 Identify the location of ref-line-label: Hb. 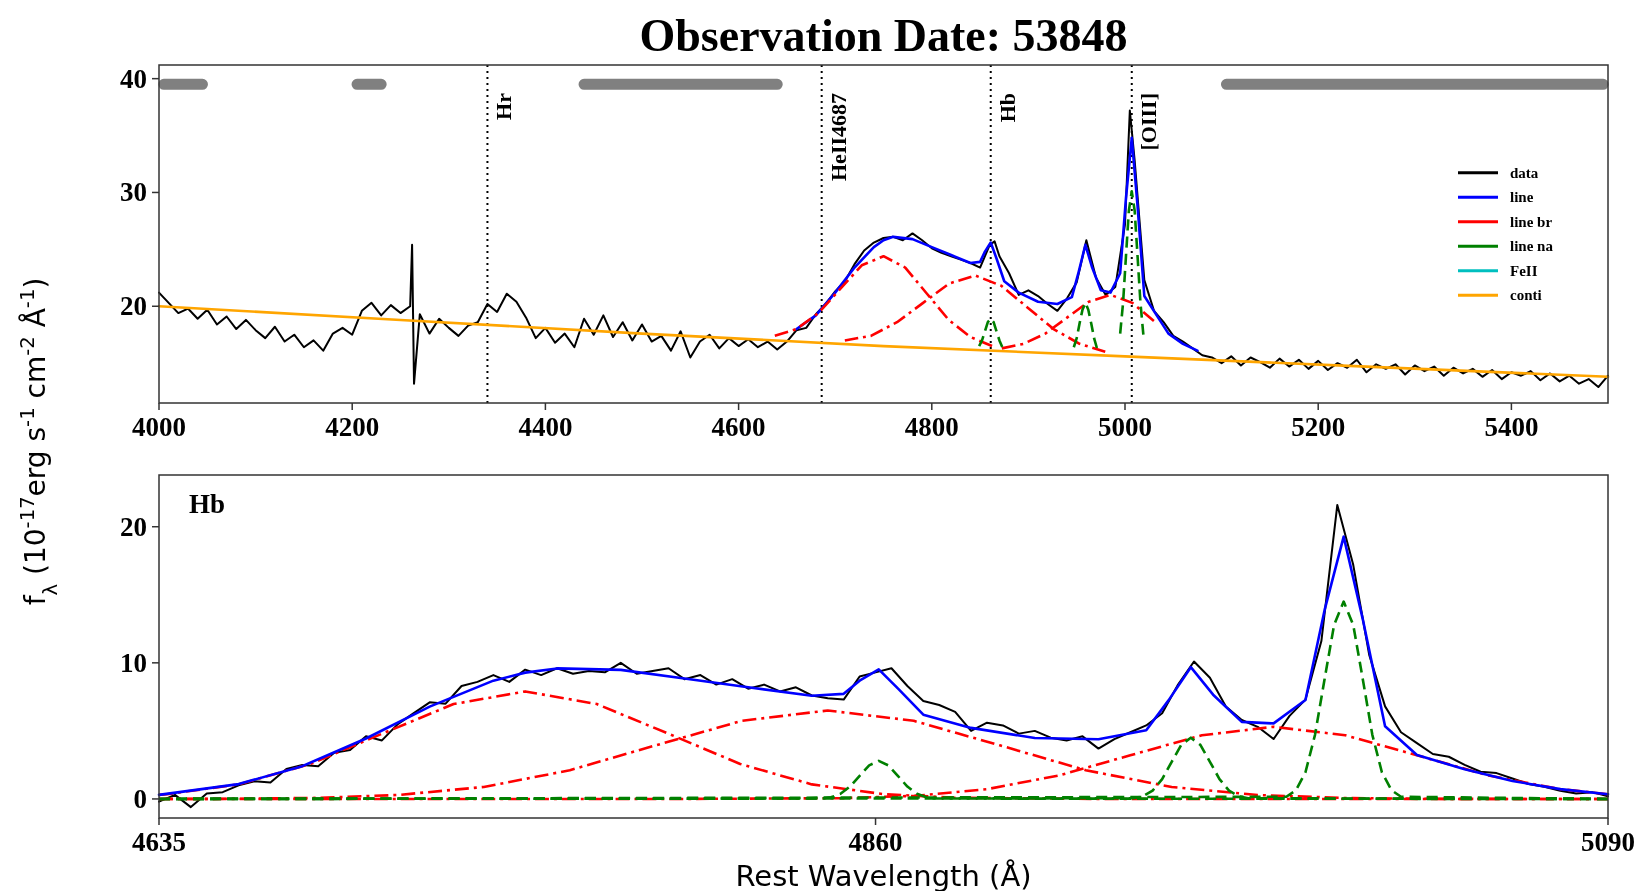
(1007, 108).